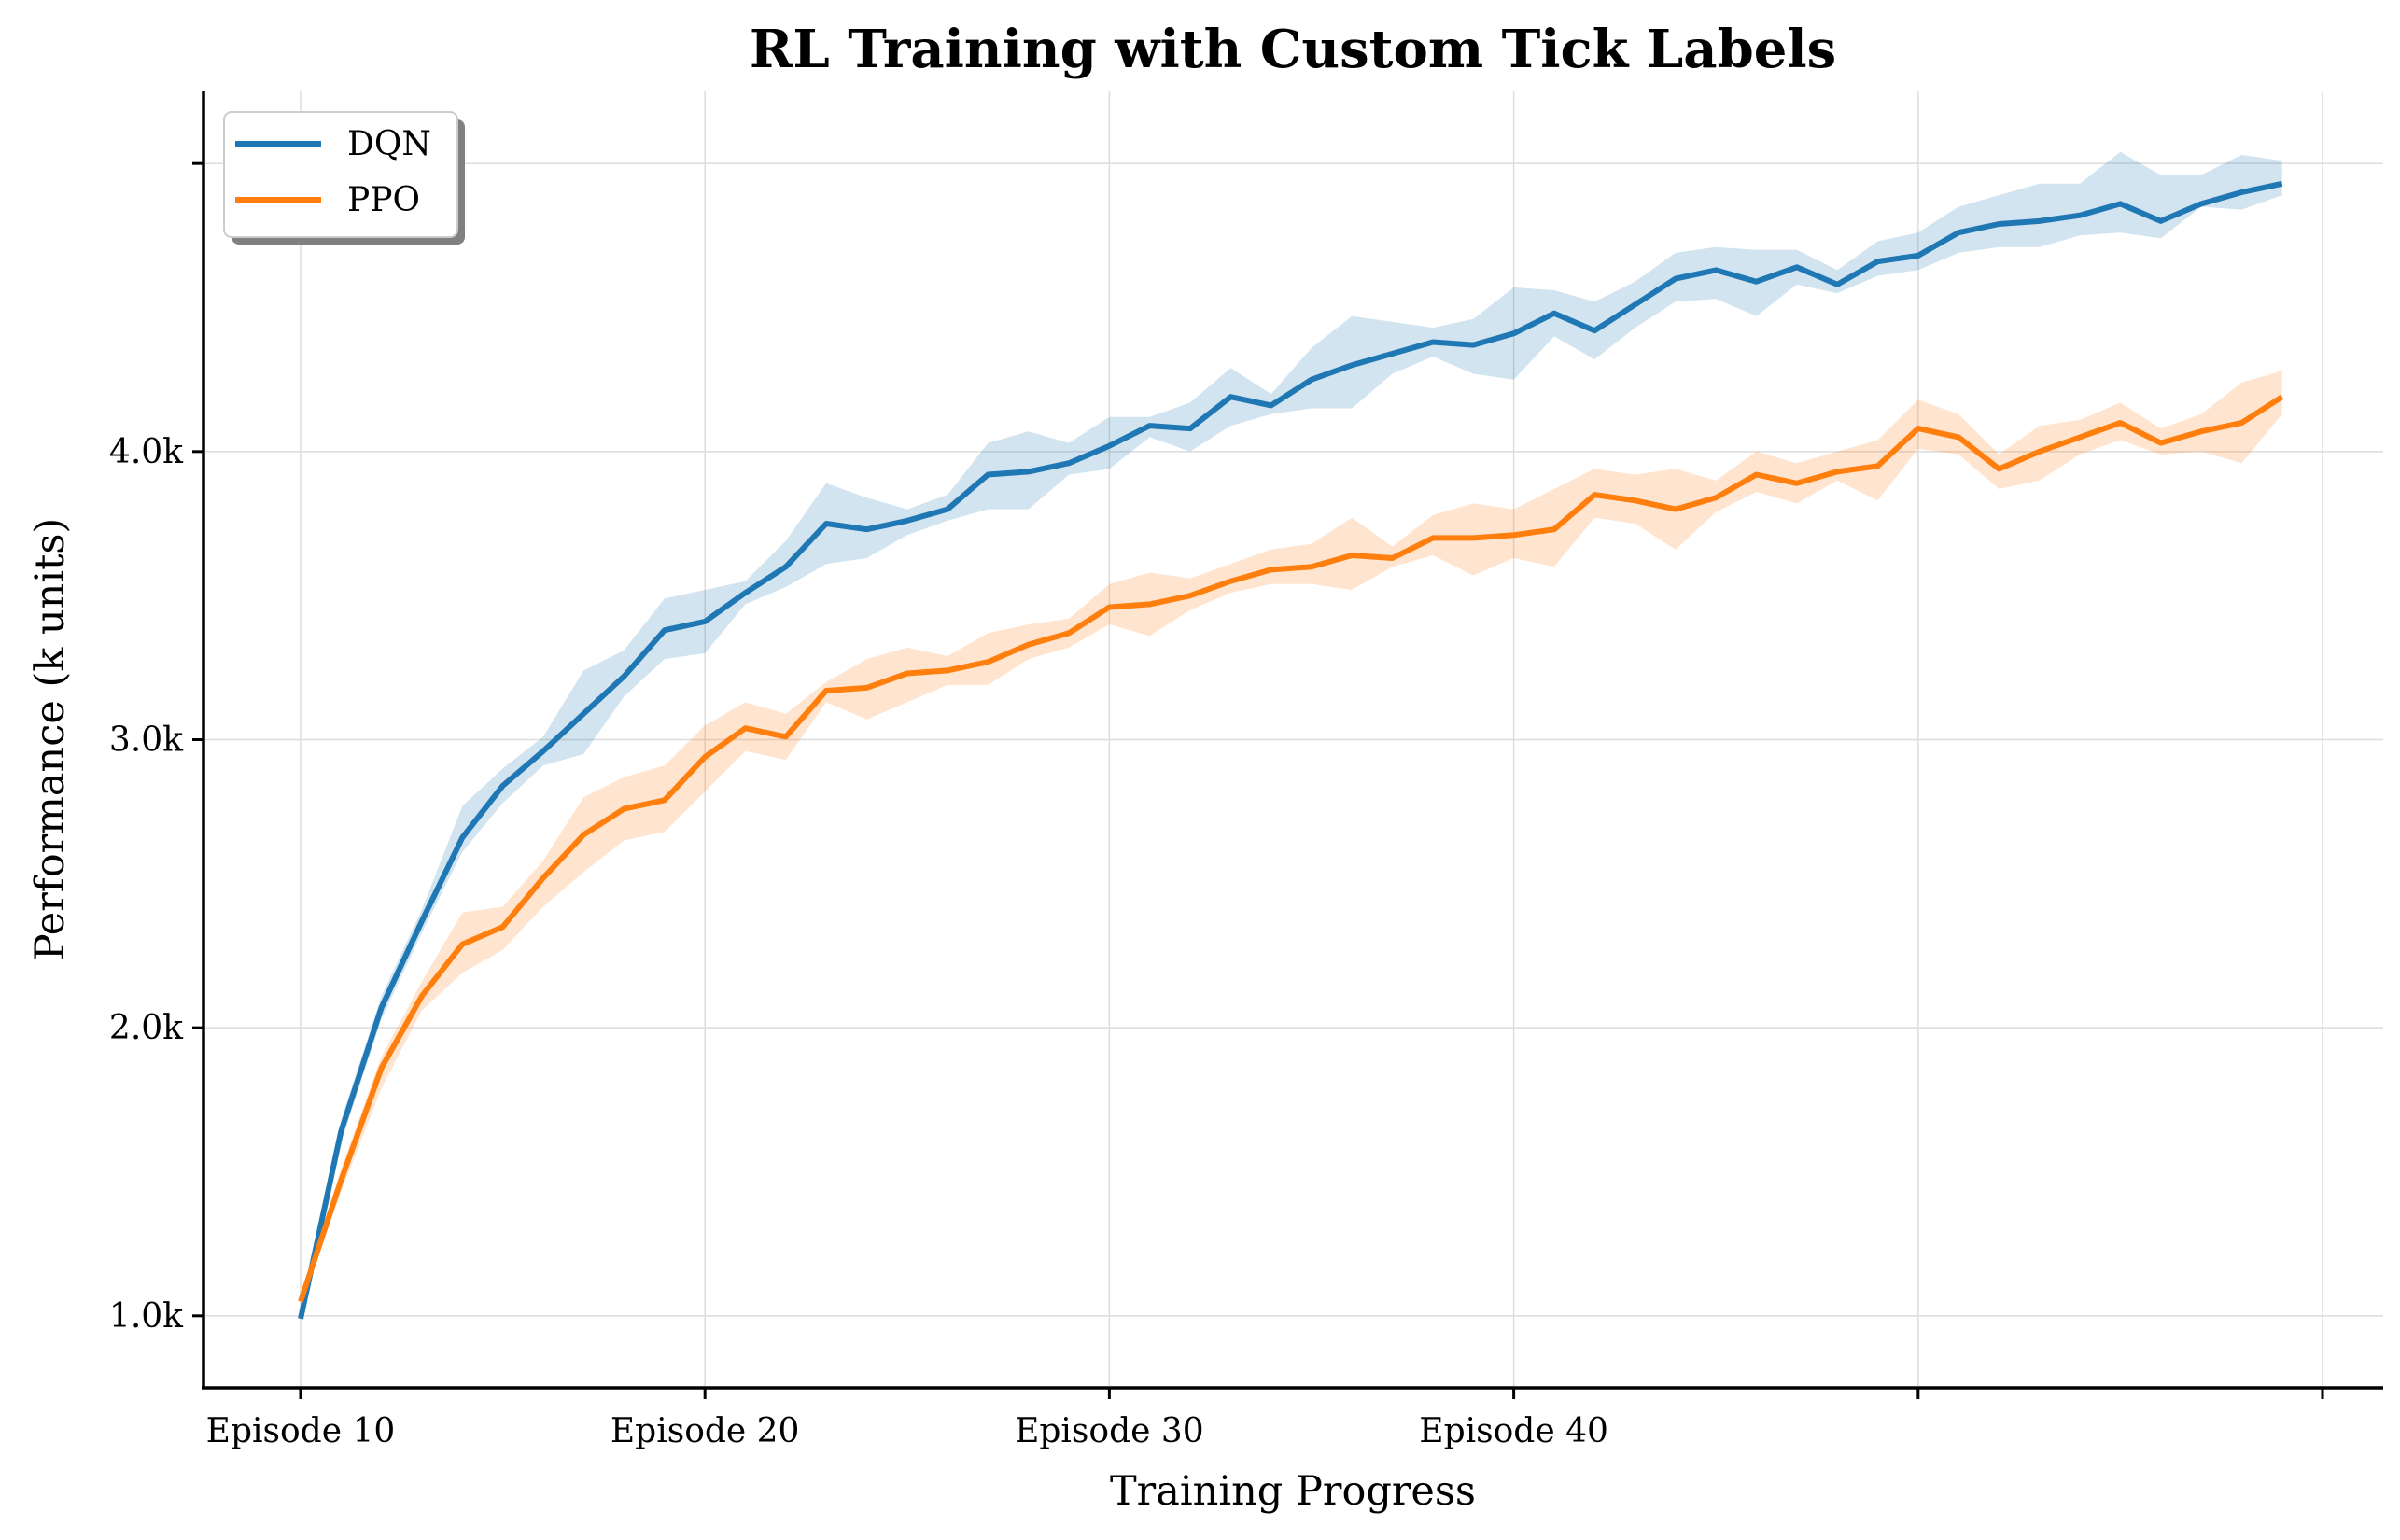 This screenshot has height=1540, width=2400. What do you see at coordinates (1293, 1491) in the screenshot?
I see `x-axis-label: Training Progress` at bounding box center [1293, 1491].